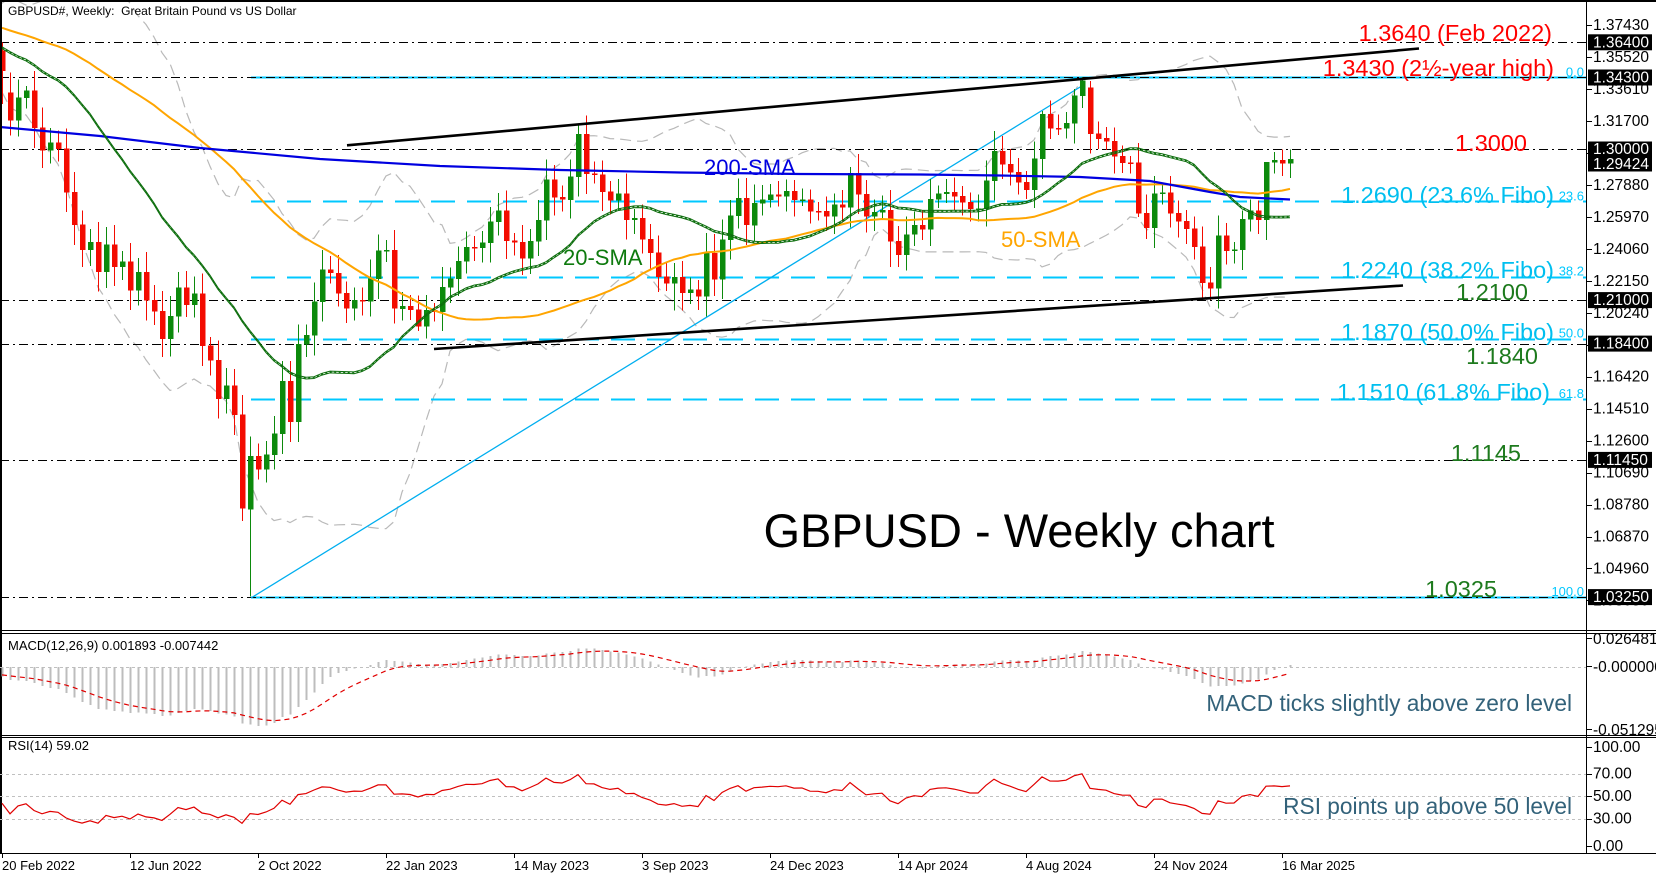  Describe the element at coordinates (1443, 392) in the screenshot. I see `svg-text: 1.1510 (61.8% Fibo)` at that location.